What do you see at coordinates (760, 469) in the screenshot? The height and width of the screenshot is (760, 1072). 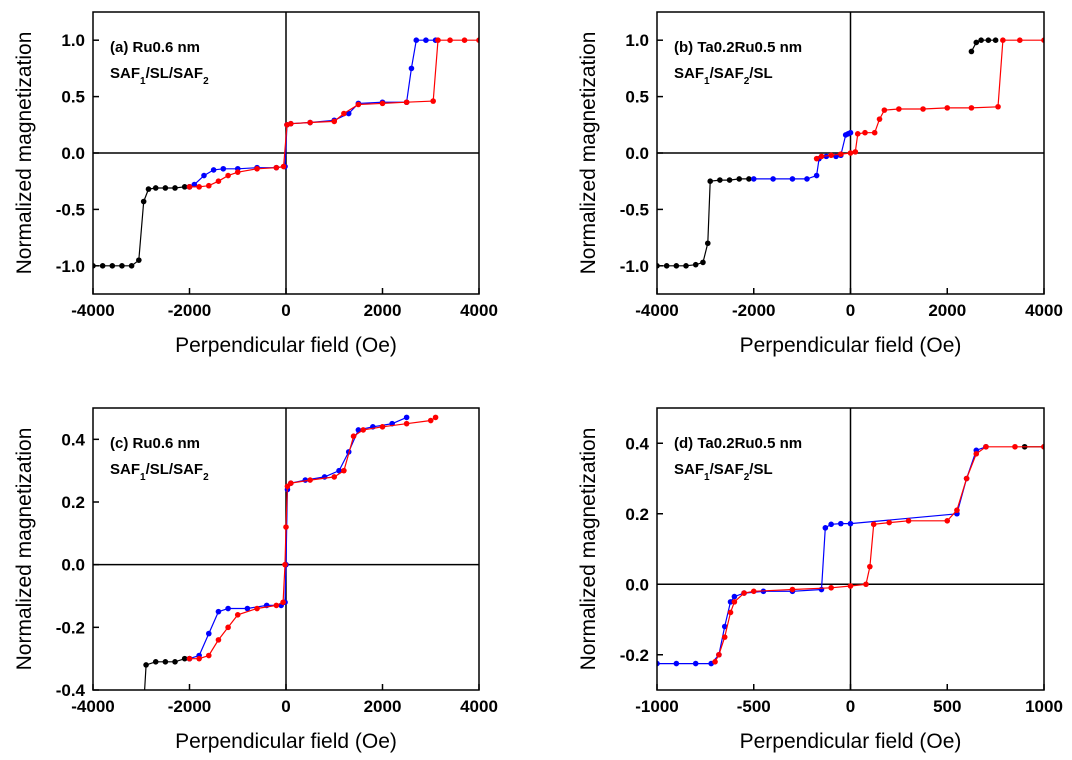 I see `annotation-part: /SL` at bounding box center [760, 469].